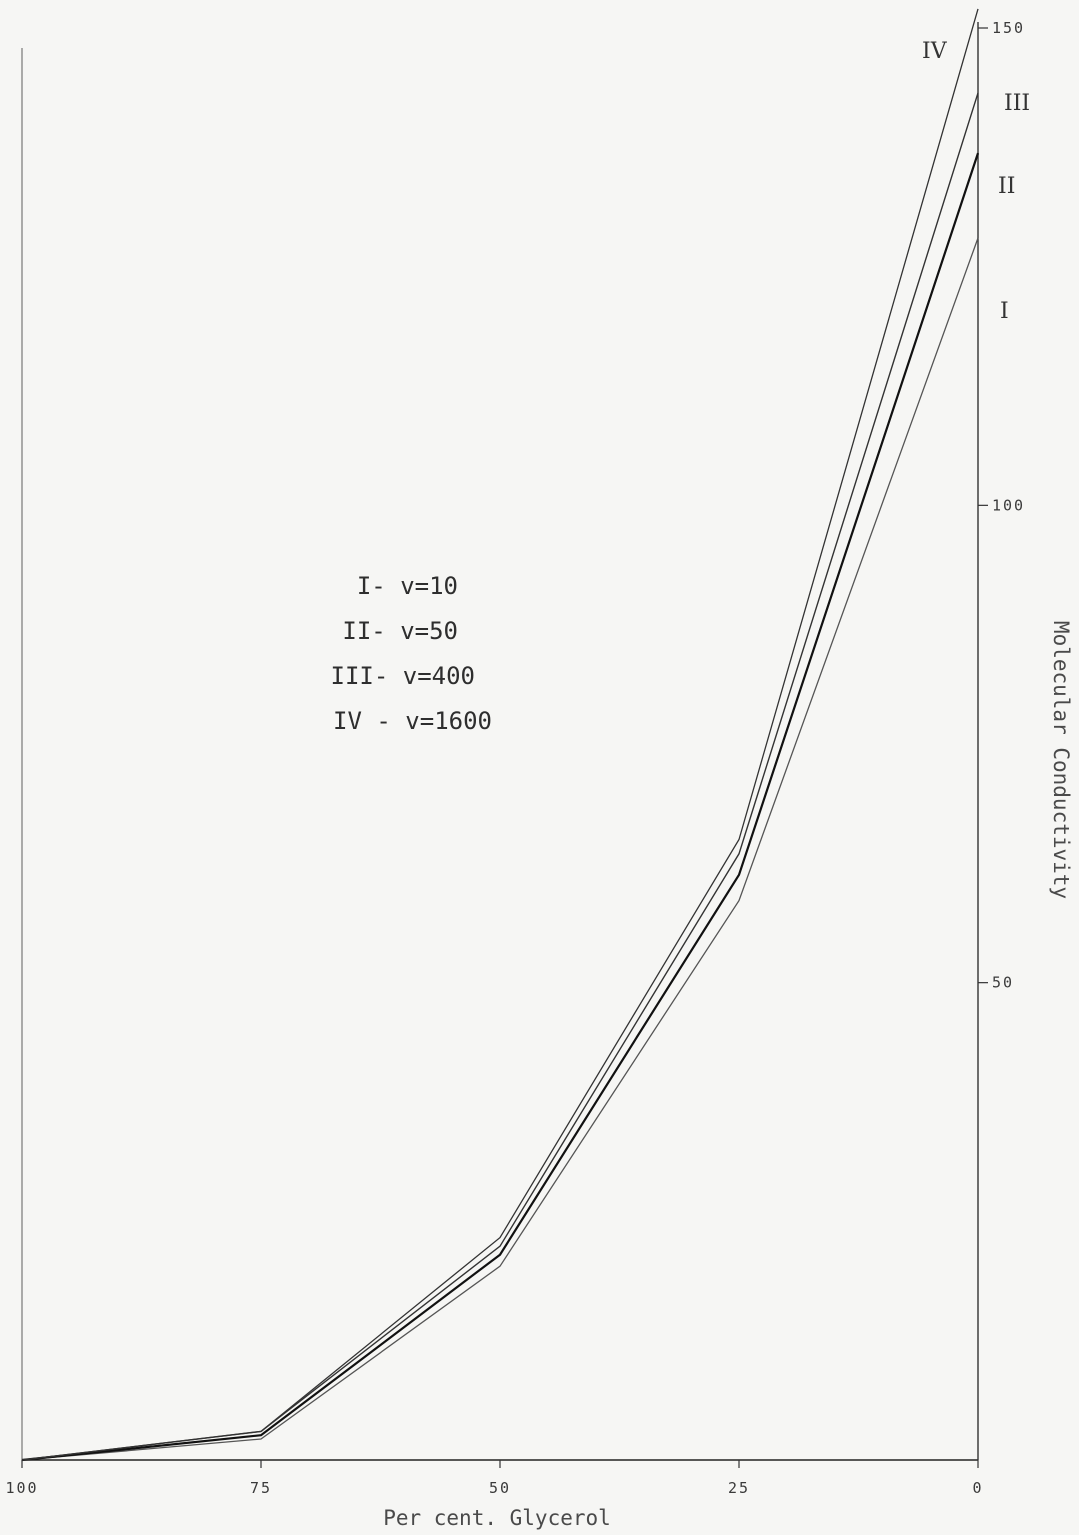 This screenshot has width=1079, height=1535. Describe the element at coordinates (1008, 505) in the screenshot. I see `y-tick-label: 100` at that location.